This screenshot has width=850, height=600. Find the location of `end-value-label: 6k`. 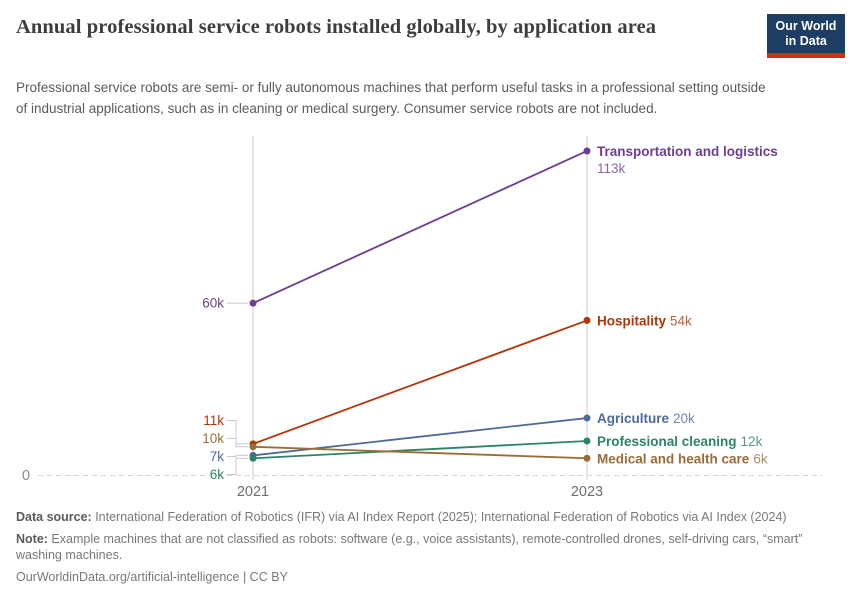

end-value-label: 6k is located at coordinates (760, 458).